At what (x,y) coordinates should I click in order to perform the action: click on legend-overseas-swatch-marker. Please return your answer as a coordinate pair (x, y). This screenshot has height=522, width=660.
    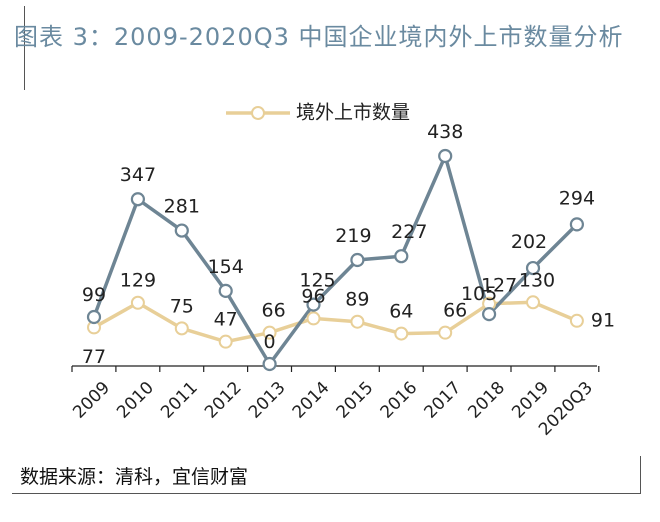
    Looking at the image, I should click on (258, 113).